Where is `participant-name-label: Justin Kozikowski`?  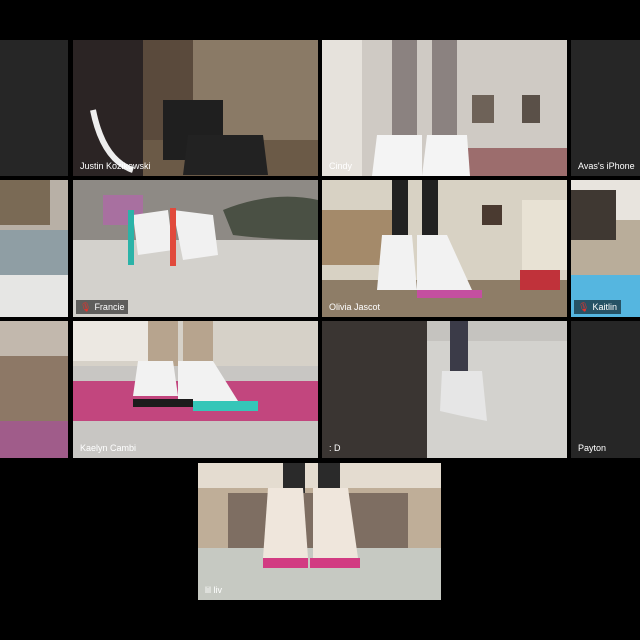
participant-name-label: Justin Kozikowski is located at coordinates (115, 166).